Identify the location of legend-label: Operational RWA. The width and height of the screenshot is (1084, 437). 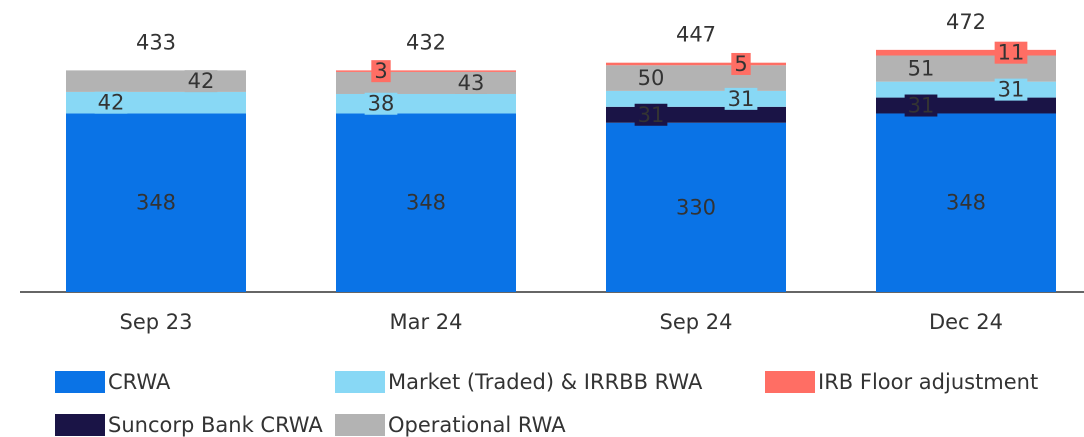
(477, 425).